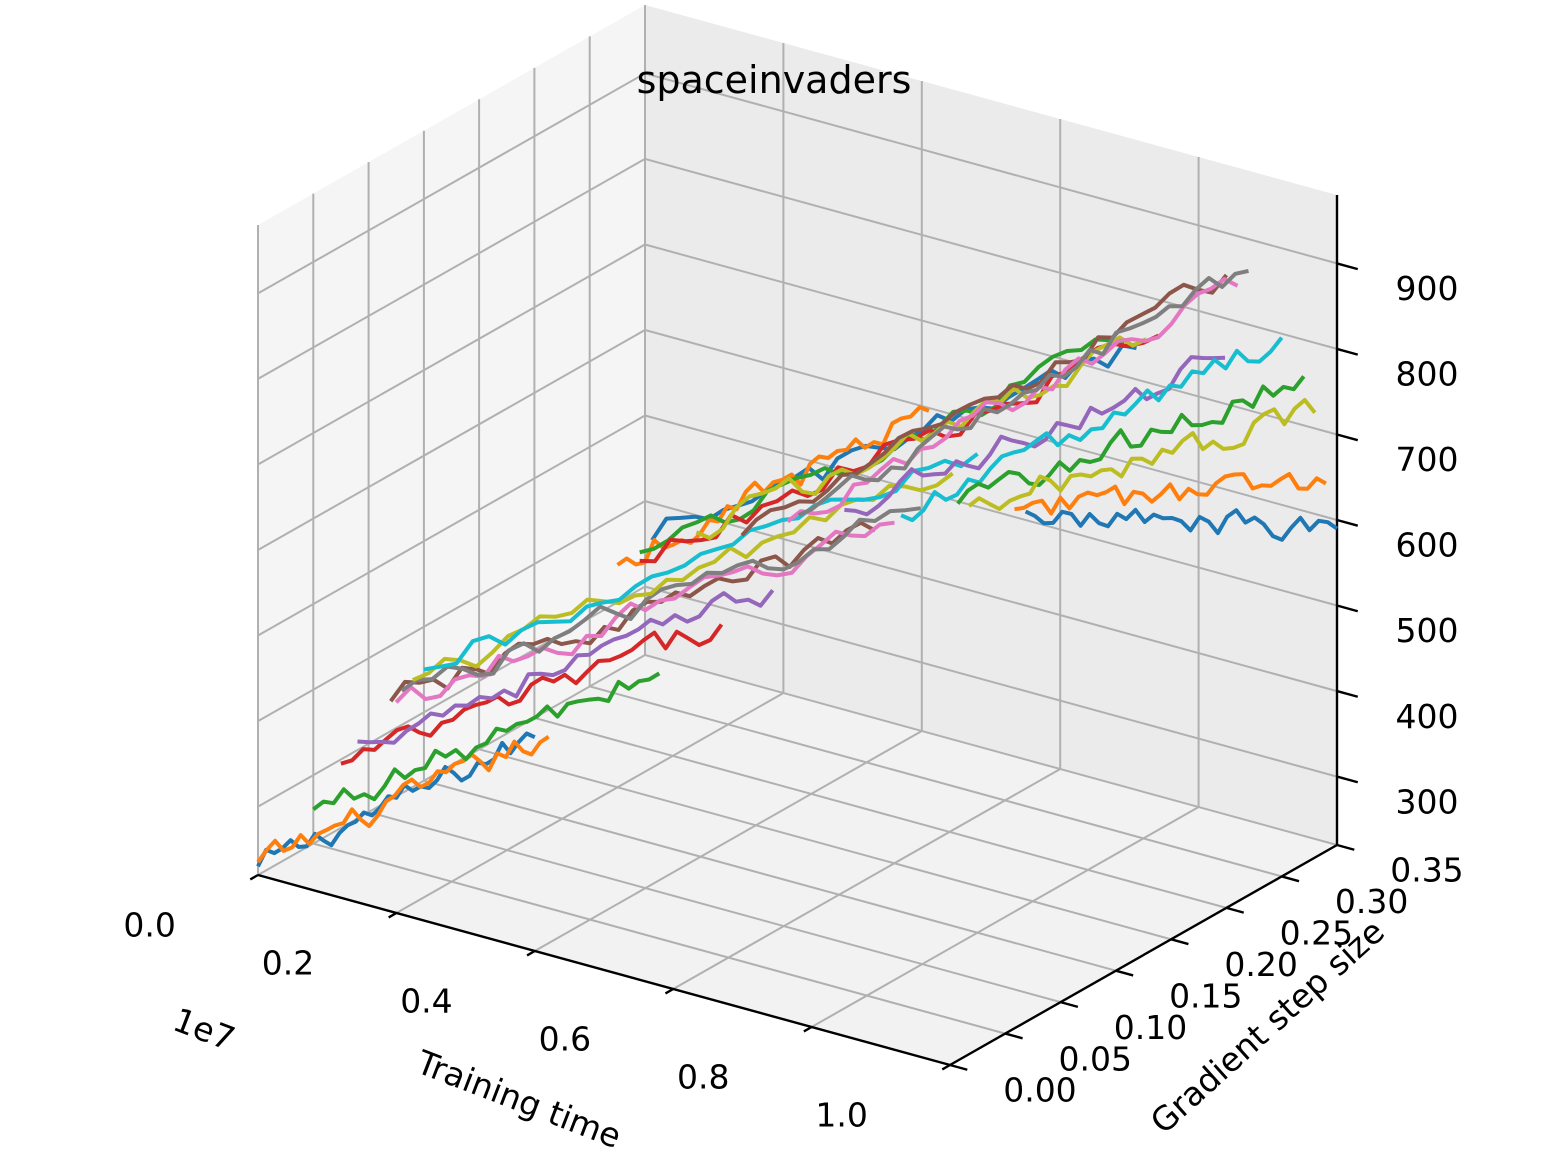 The image size is (1548, 1168). What do you see at coordinates (519, 1099) in the screenshot?
I see `x-axis-label: Training time` at bounding box center [519, 1099].